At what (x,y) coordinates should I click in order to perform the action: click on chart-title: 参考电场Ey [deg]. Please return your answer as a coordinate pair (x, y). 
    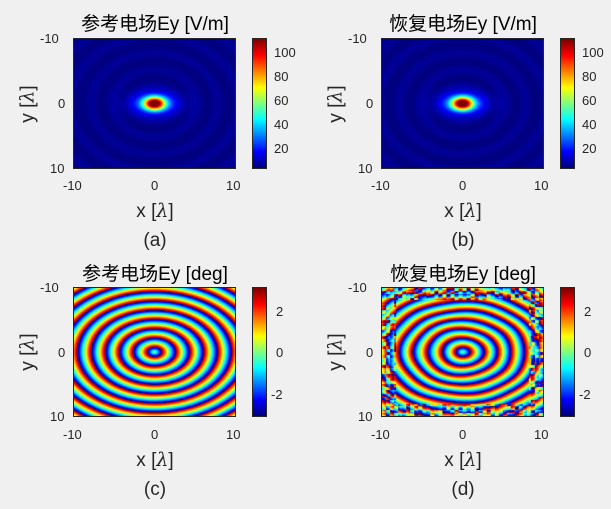
    Looking at the image, I should click on (155, 274).